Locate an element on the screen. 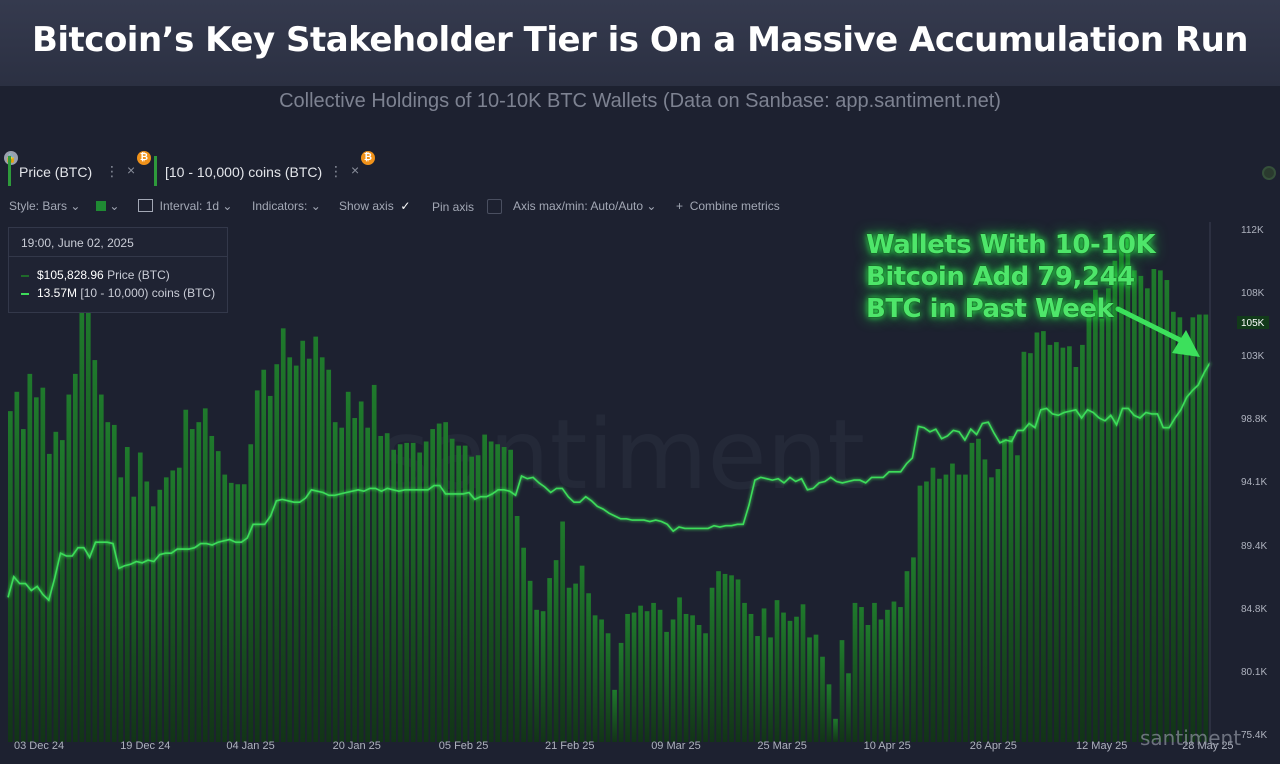 This screenshot has width=1280, height=764. pin-axis-toggle: Pin axis is located at coordinates (467, 206).